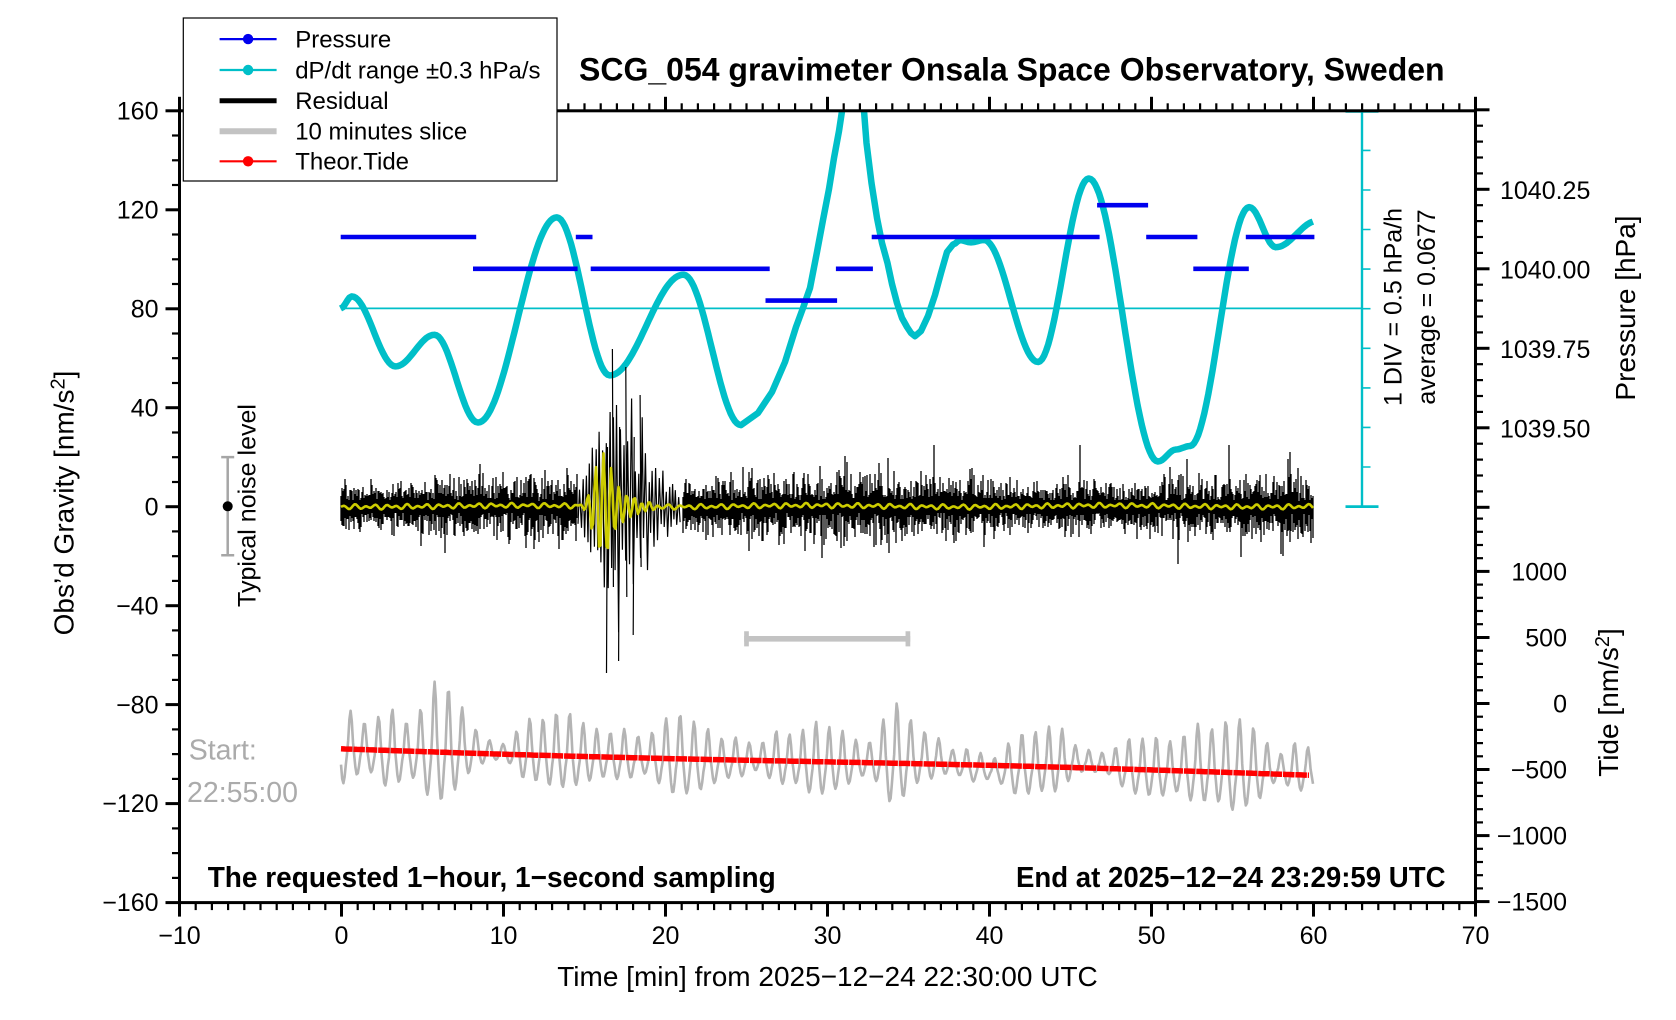  Describe the element at coordinates (1545, 191) in the screenshot. I see `svg-text: 1040.25` at that location.